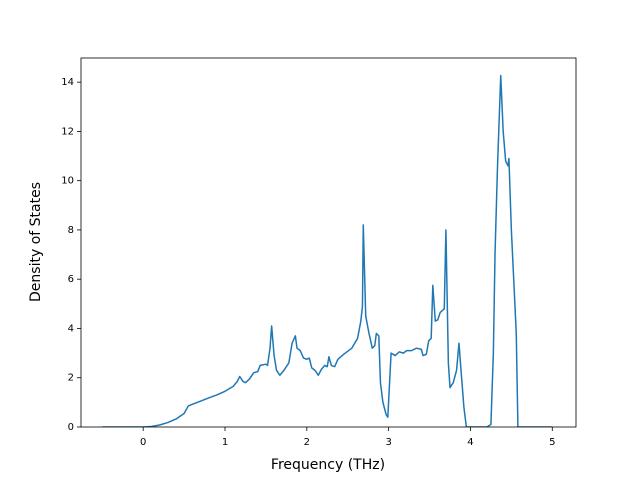 The width and height of the screenshot is (640, 484). I want to click on x-tick-label: 5, so click(552, 442).